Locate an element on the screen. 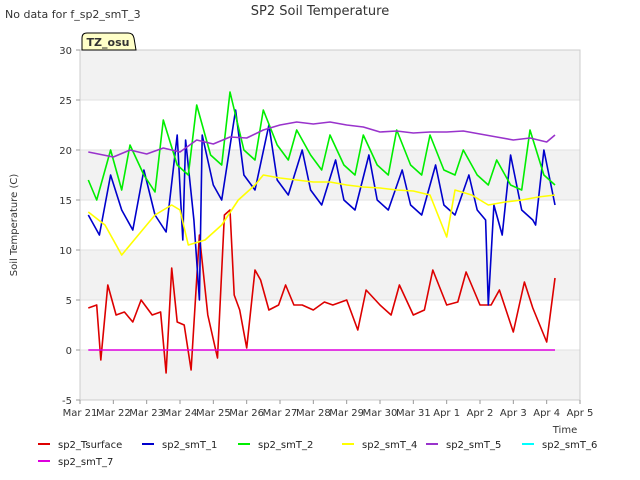  no-data-note: No data for f_sp2_smT_3 is located at coordinates (73, 14).